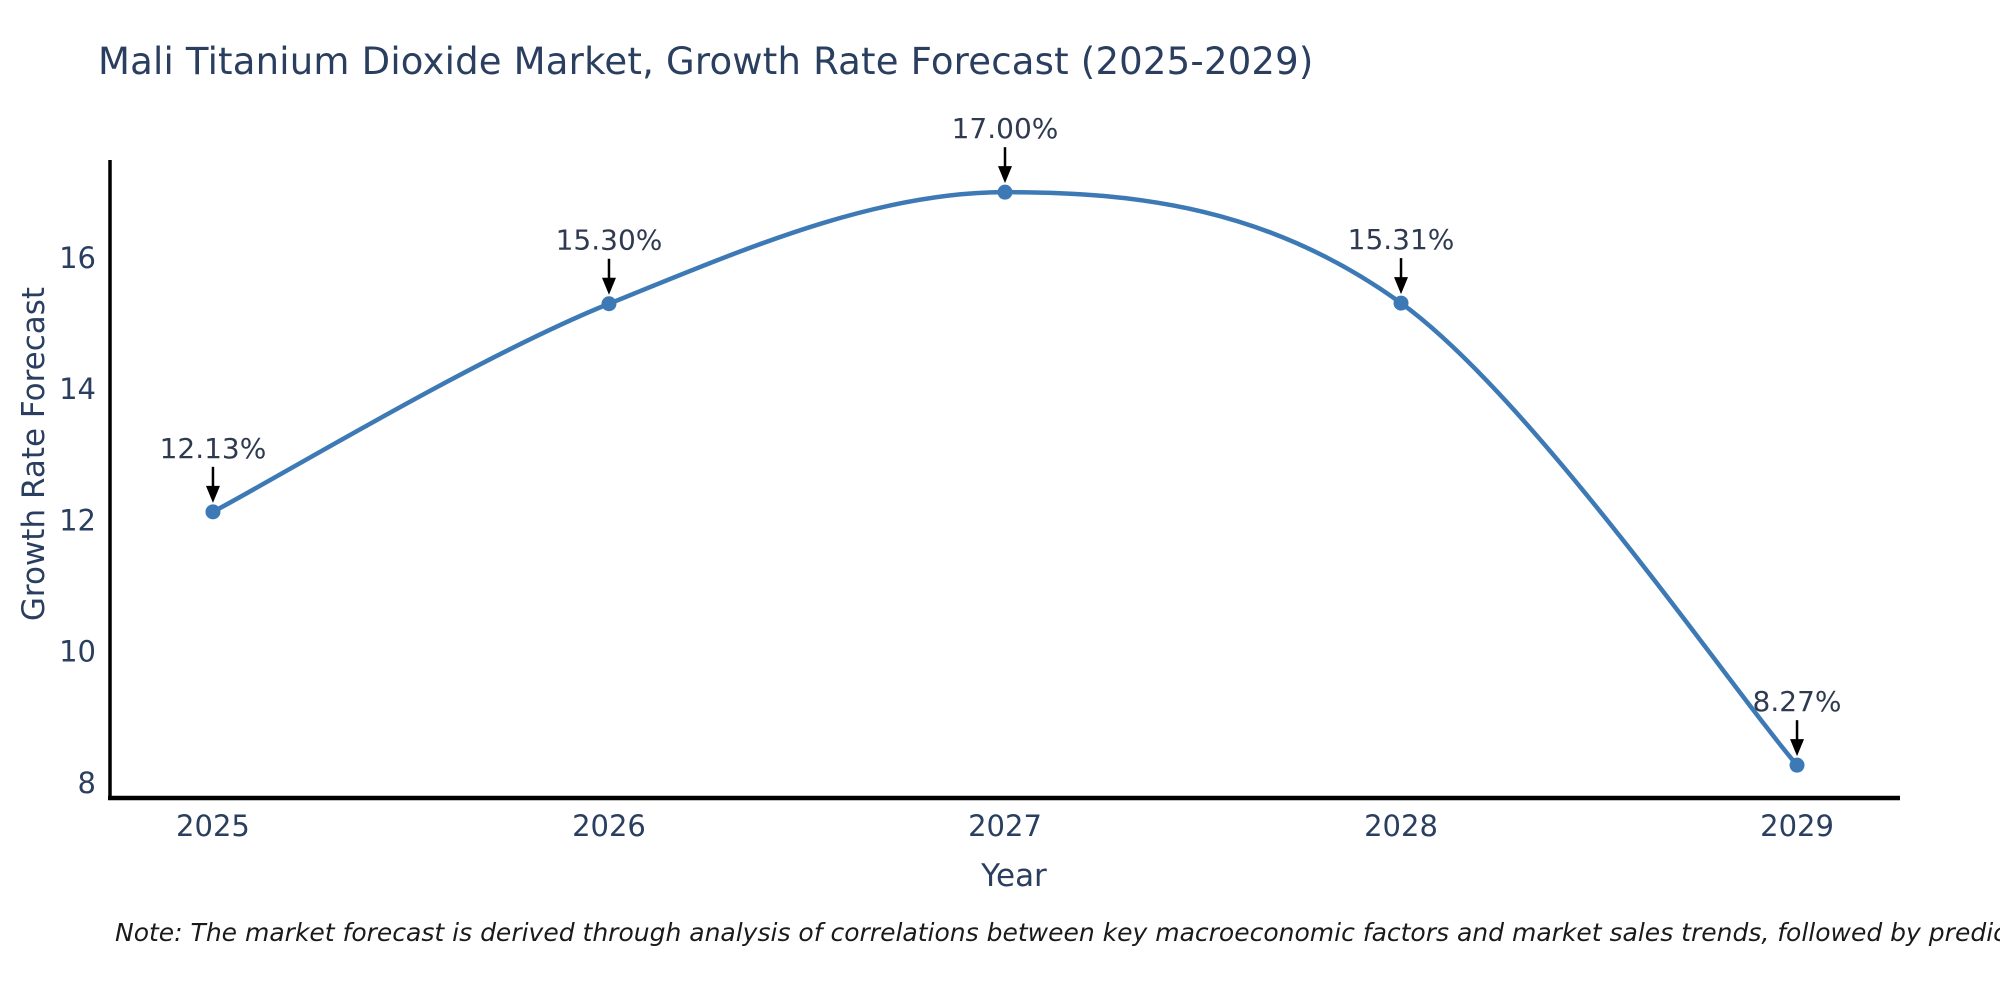  What do you see at coordinates (1401, 239) in the screenshot?
I see `point-annotation-label: 15.31%` at bounding box center [1401, 239].